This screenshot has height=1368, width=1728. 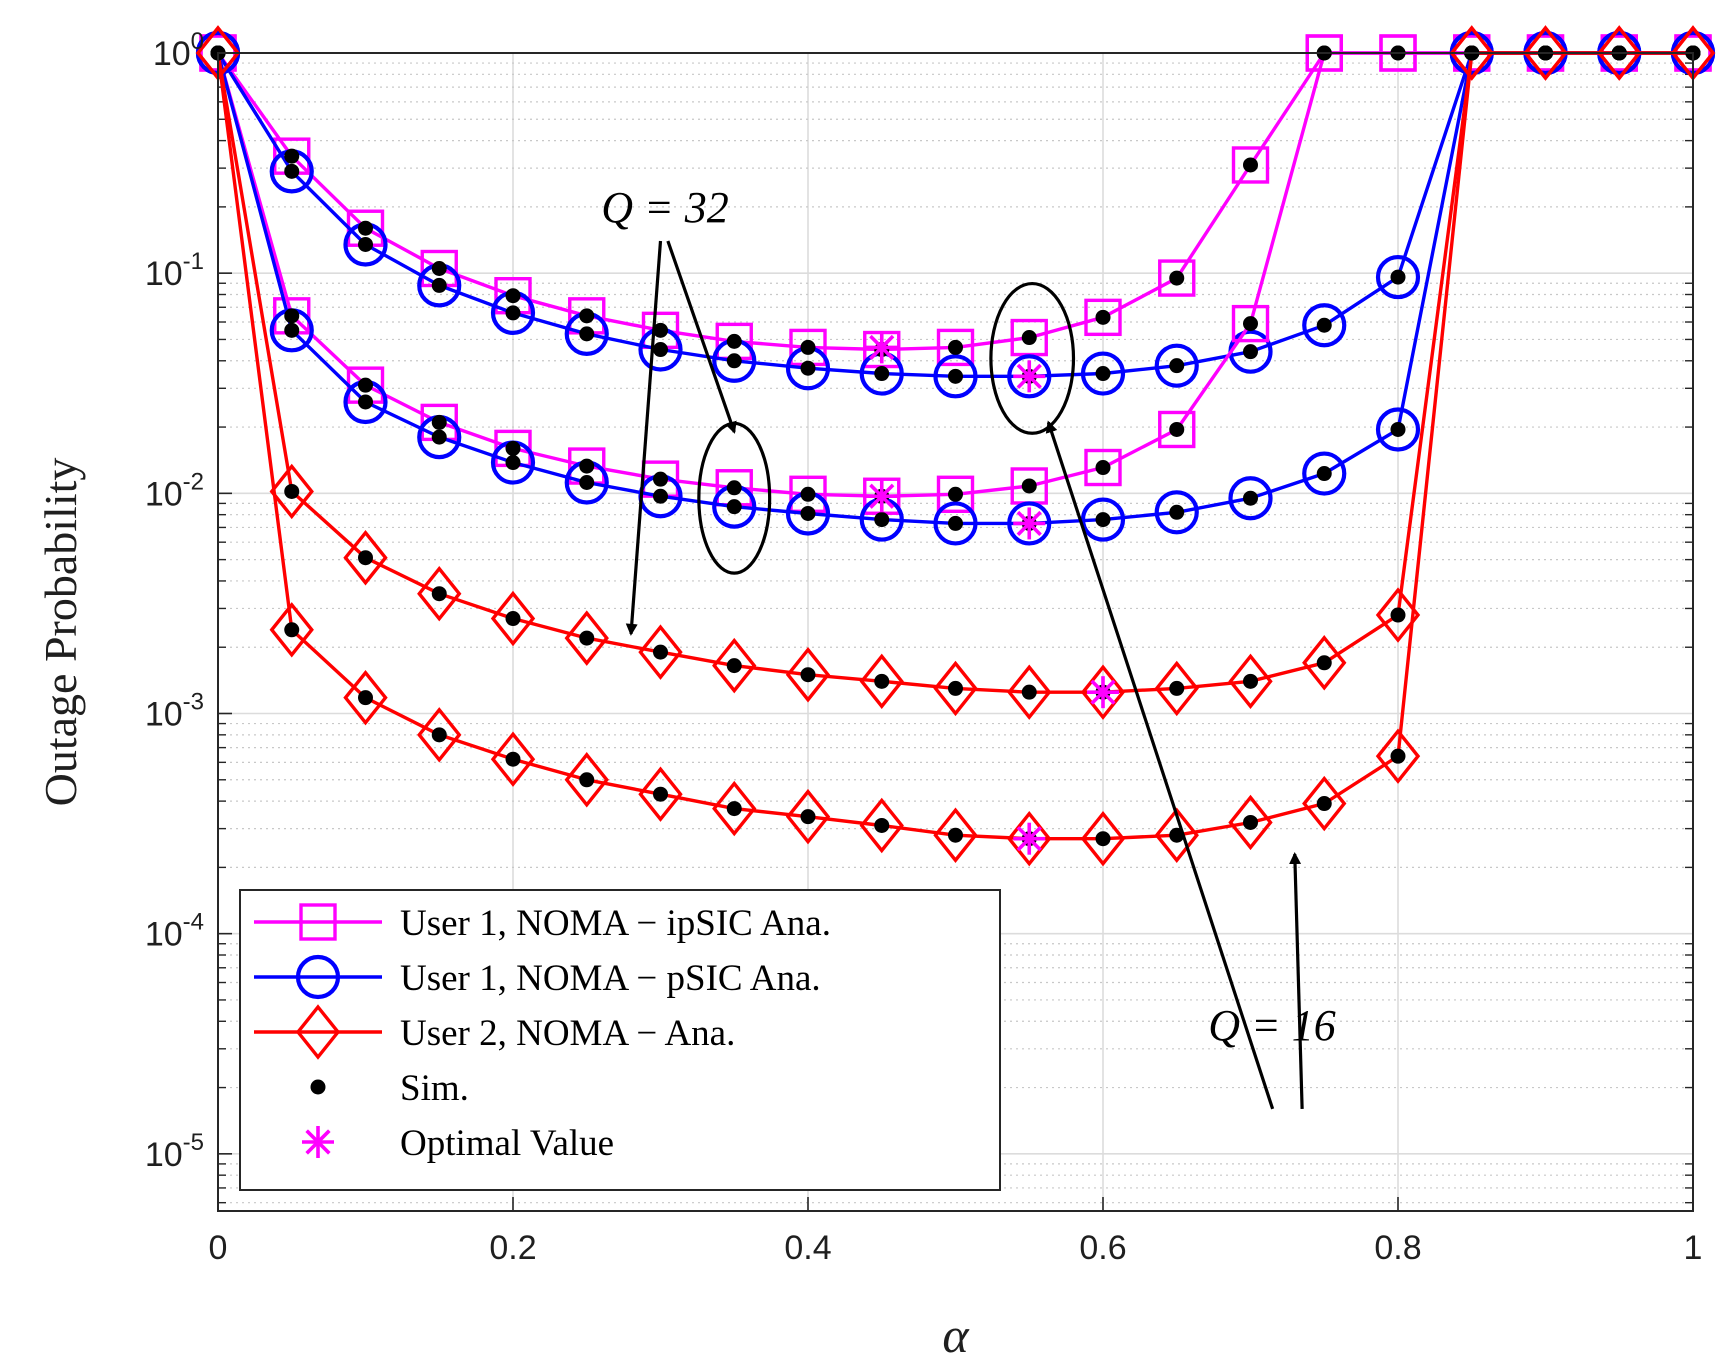 What do you see at coordinates (174, 1151) in the screenshot?
I see `y-tick-label: 10⁻⁵` at bounding box center [174, 1151].